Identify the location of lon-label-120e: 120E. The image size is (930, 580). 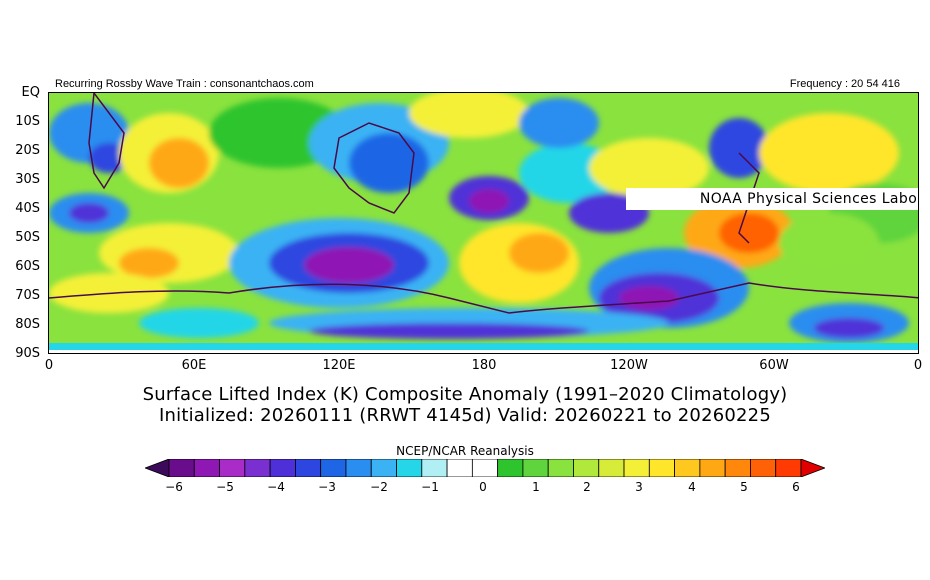
(339, 365).